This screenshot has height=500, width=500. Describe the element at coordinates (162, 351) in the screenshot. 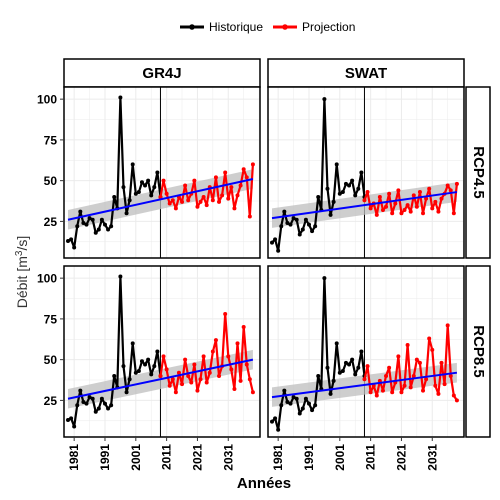

I see `panel-background` at that location.